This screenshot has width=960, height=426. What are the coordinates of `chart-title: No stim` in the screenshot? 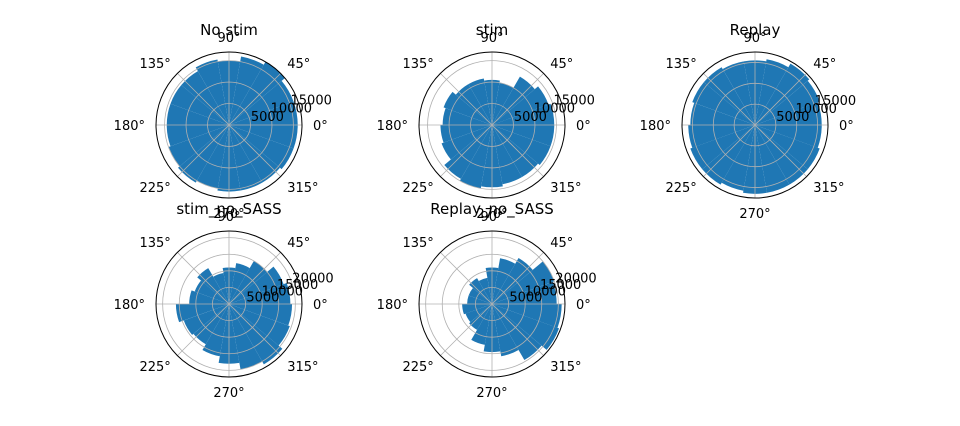 It's located at (229, 30).